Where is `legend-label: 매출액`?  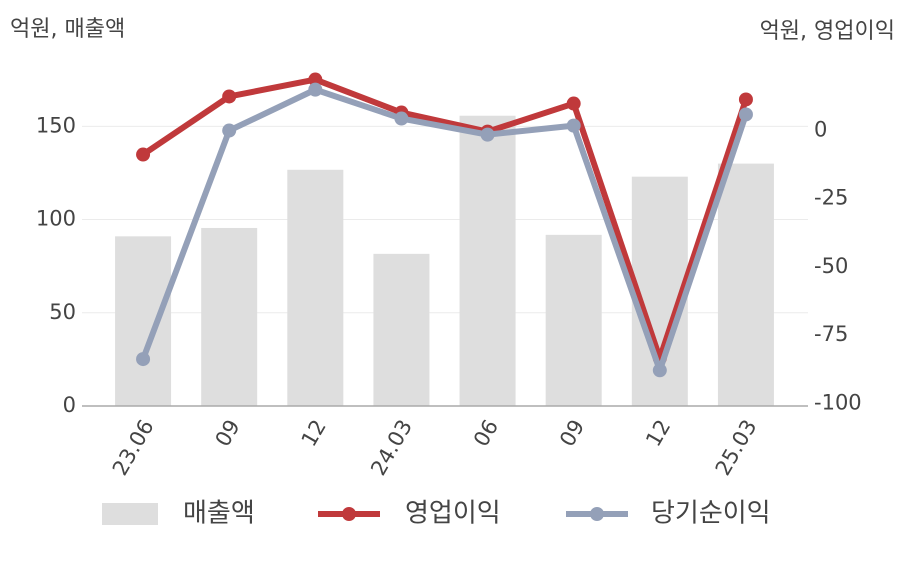
legend-label: 매출액 is located at coordinates (219, 514).